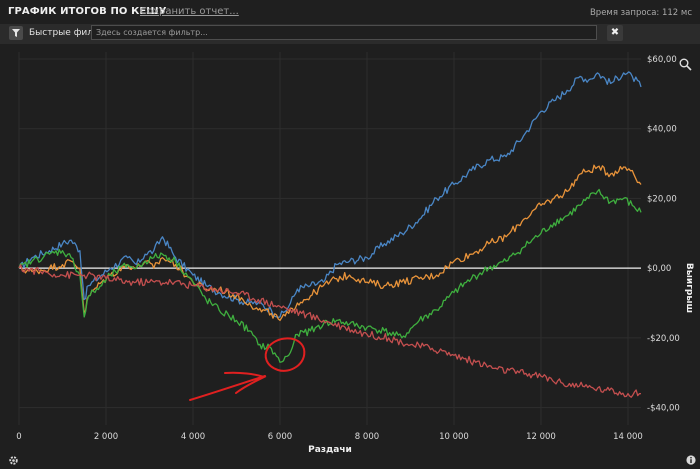  I want to click on query-time-label: Время запроса: 112 мс, so click(640, 13).